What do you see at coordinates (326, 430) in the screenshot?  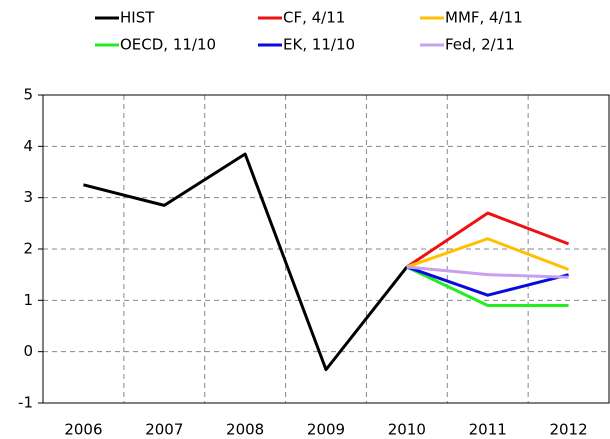 I see `x-tick-label: 2009` at bounding box center [326, 430].